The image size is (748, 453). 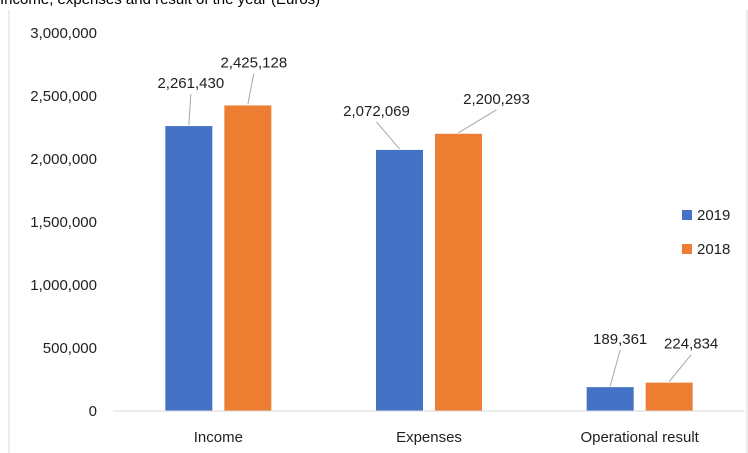 I want to click on y-tick-label: 2,000,000, so click(x=63, y=159).